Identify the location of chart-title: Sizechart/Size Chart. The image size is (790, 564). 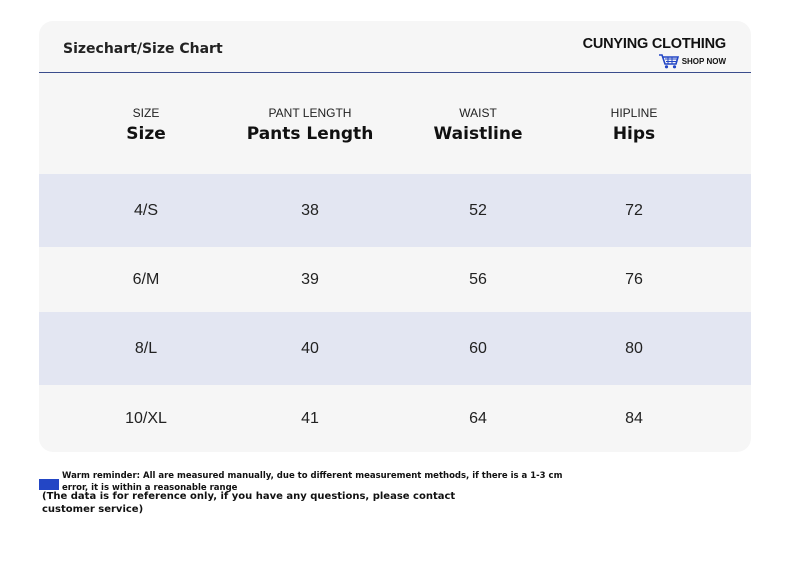
(143, 49).